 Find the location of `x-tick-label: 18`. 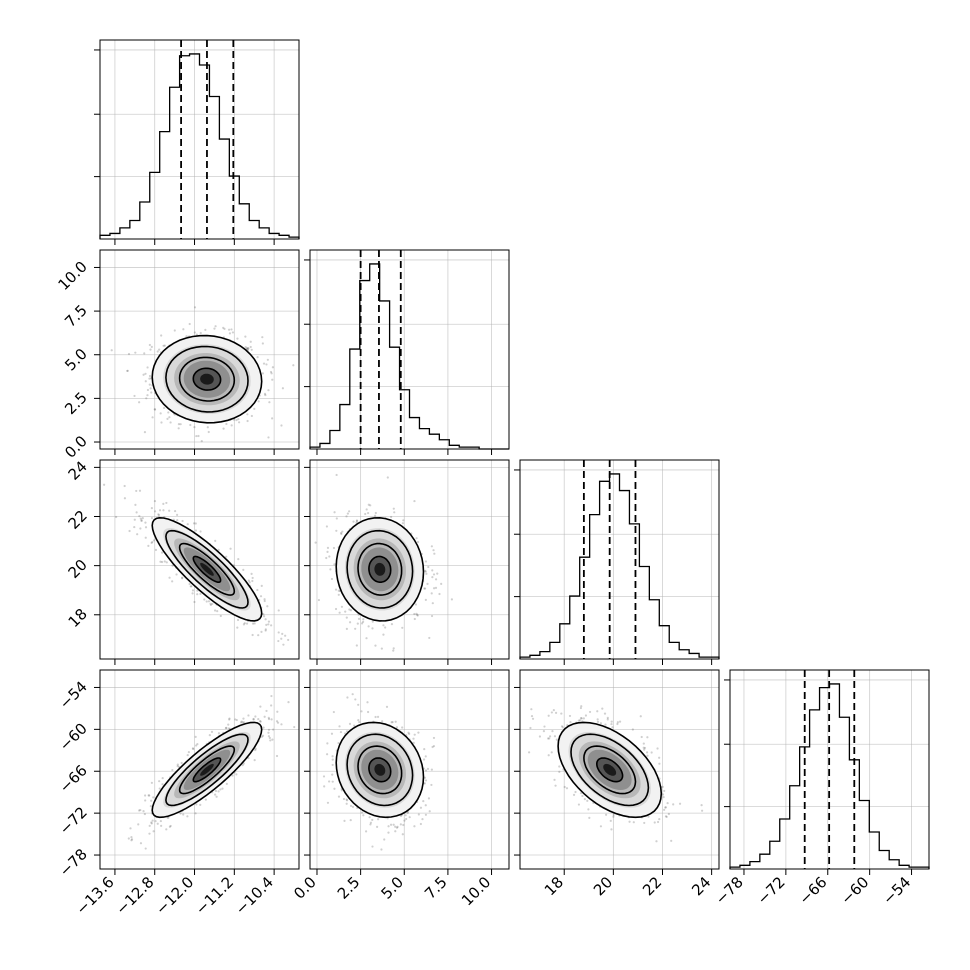

x-tick-label: 18 is located at coordinates (554, 886).